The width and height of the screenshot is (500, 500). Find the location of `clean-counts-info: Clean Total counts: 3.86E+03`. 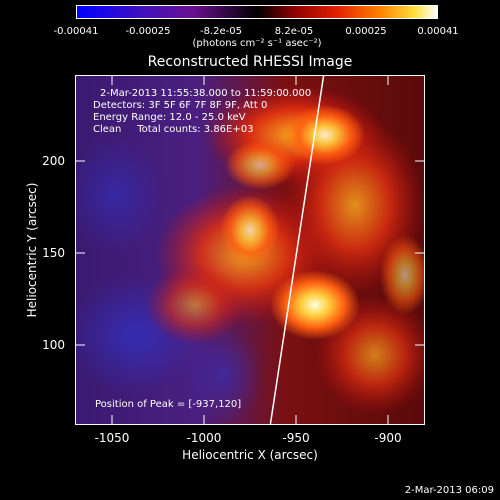

clean-counts-info: Clean Total counts: 3.86E+03 is located at coordinates (173, 129).